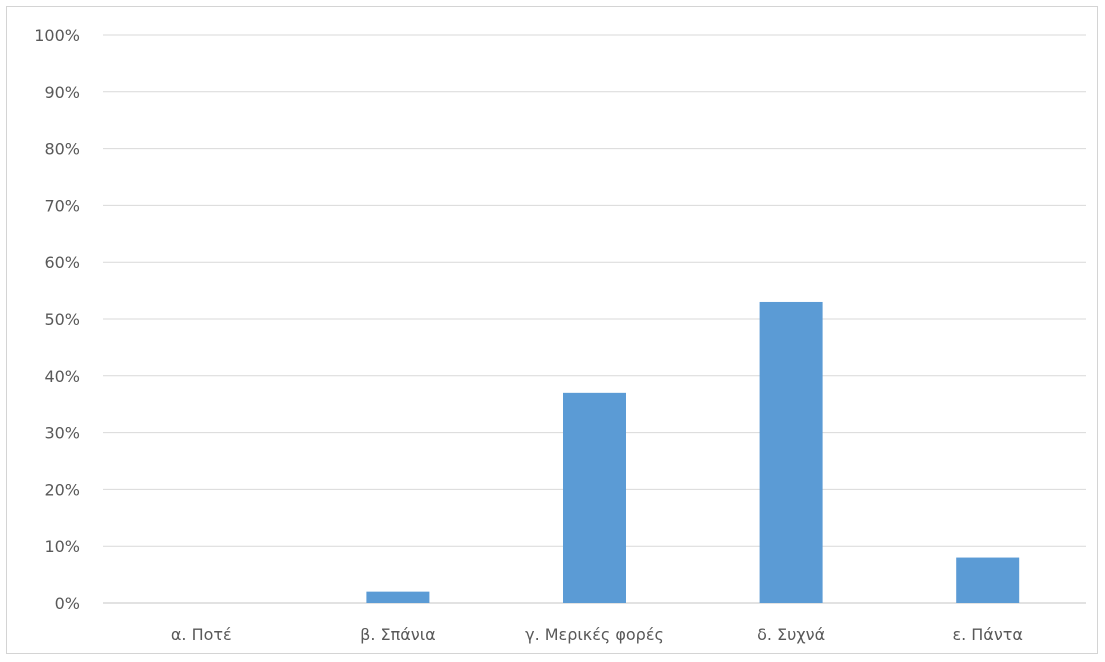 This screenshot has height=662, width=1105. What do you see at coordinates (62, 149) in the screenshot?
I see `y-tick-label: 80%` at bounding box center [62, 149].